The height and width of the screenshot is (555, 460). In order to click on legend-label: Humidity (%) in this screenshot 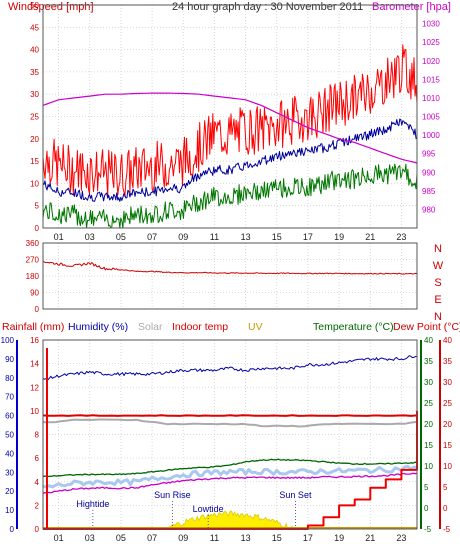, I will do `click(98, 327)`.